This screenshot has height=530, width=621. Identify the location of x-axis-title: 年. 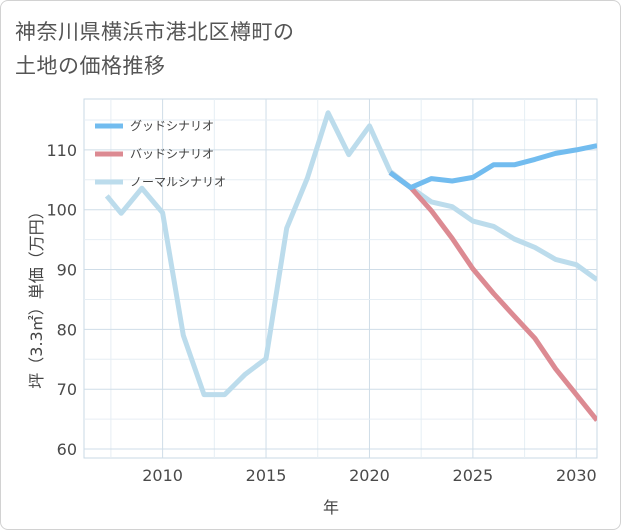
(331, 507).